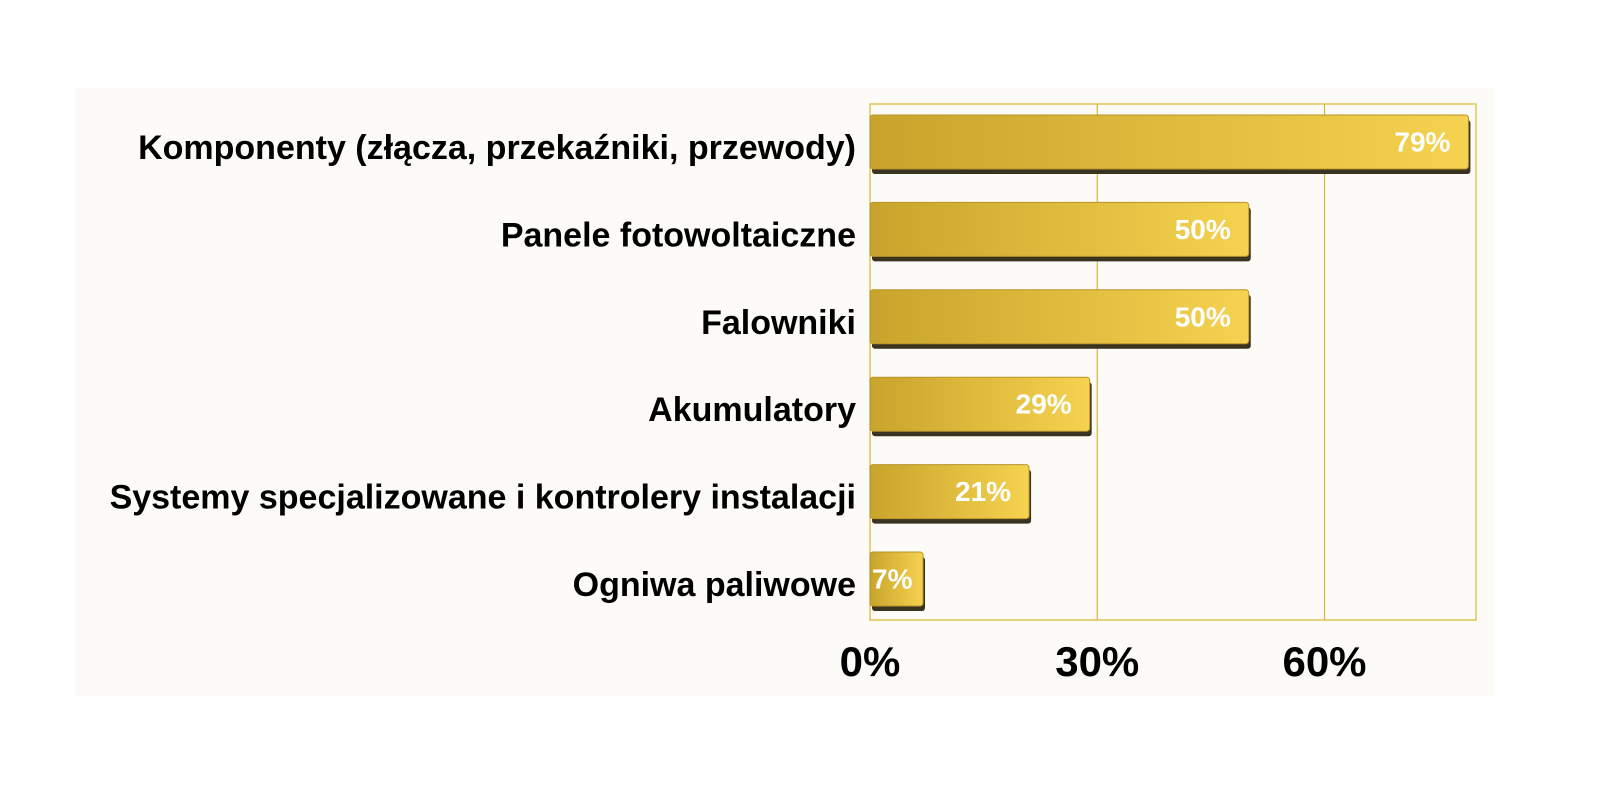 The height and width of the screenshot is (800, 1600). What do you see at coordinates (1422, 142) in the screenshot?
I see `bar-data-label: 79%` at bounding box center [1422, 142].